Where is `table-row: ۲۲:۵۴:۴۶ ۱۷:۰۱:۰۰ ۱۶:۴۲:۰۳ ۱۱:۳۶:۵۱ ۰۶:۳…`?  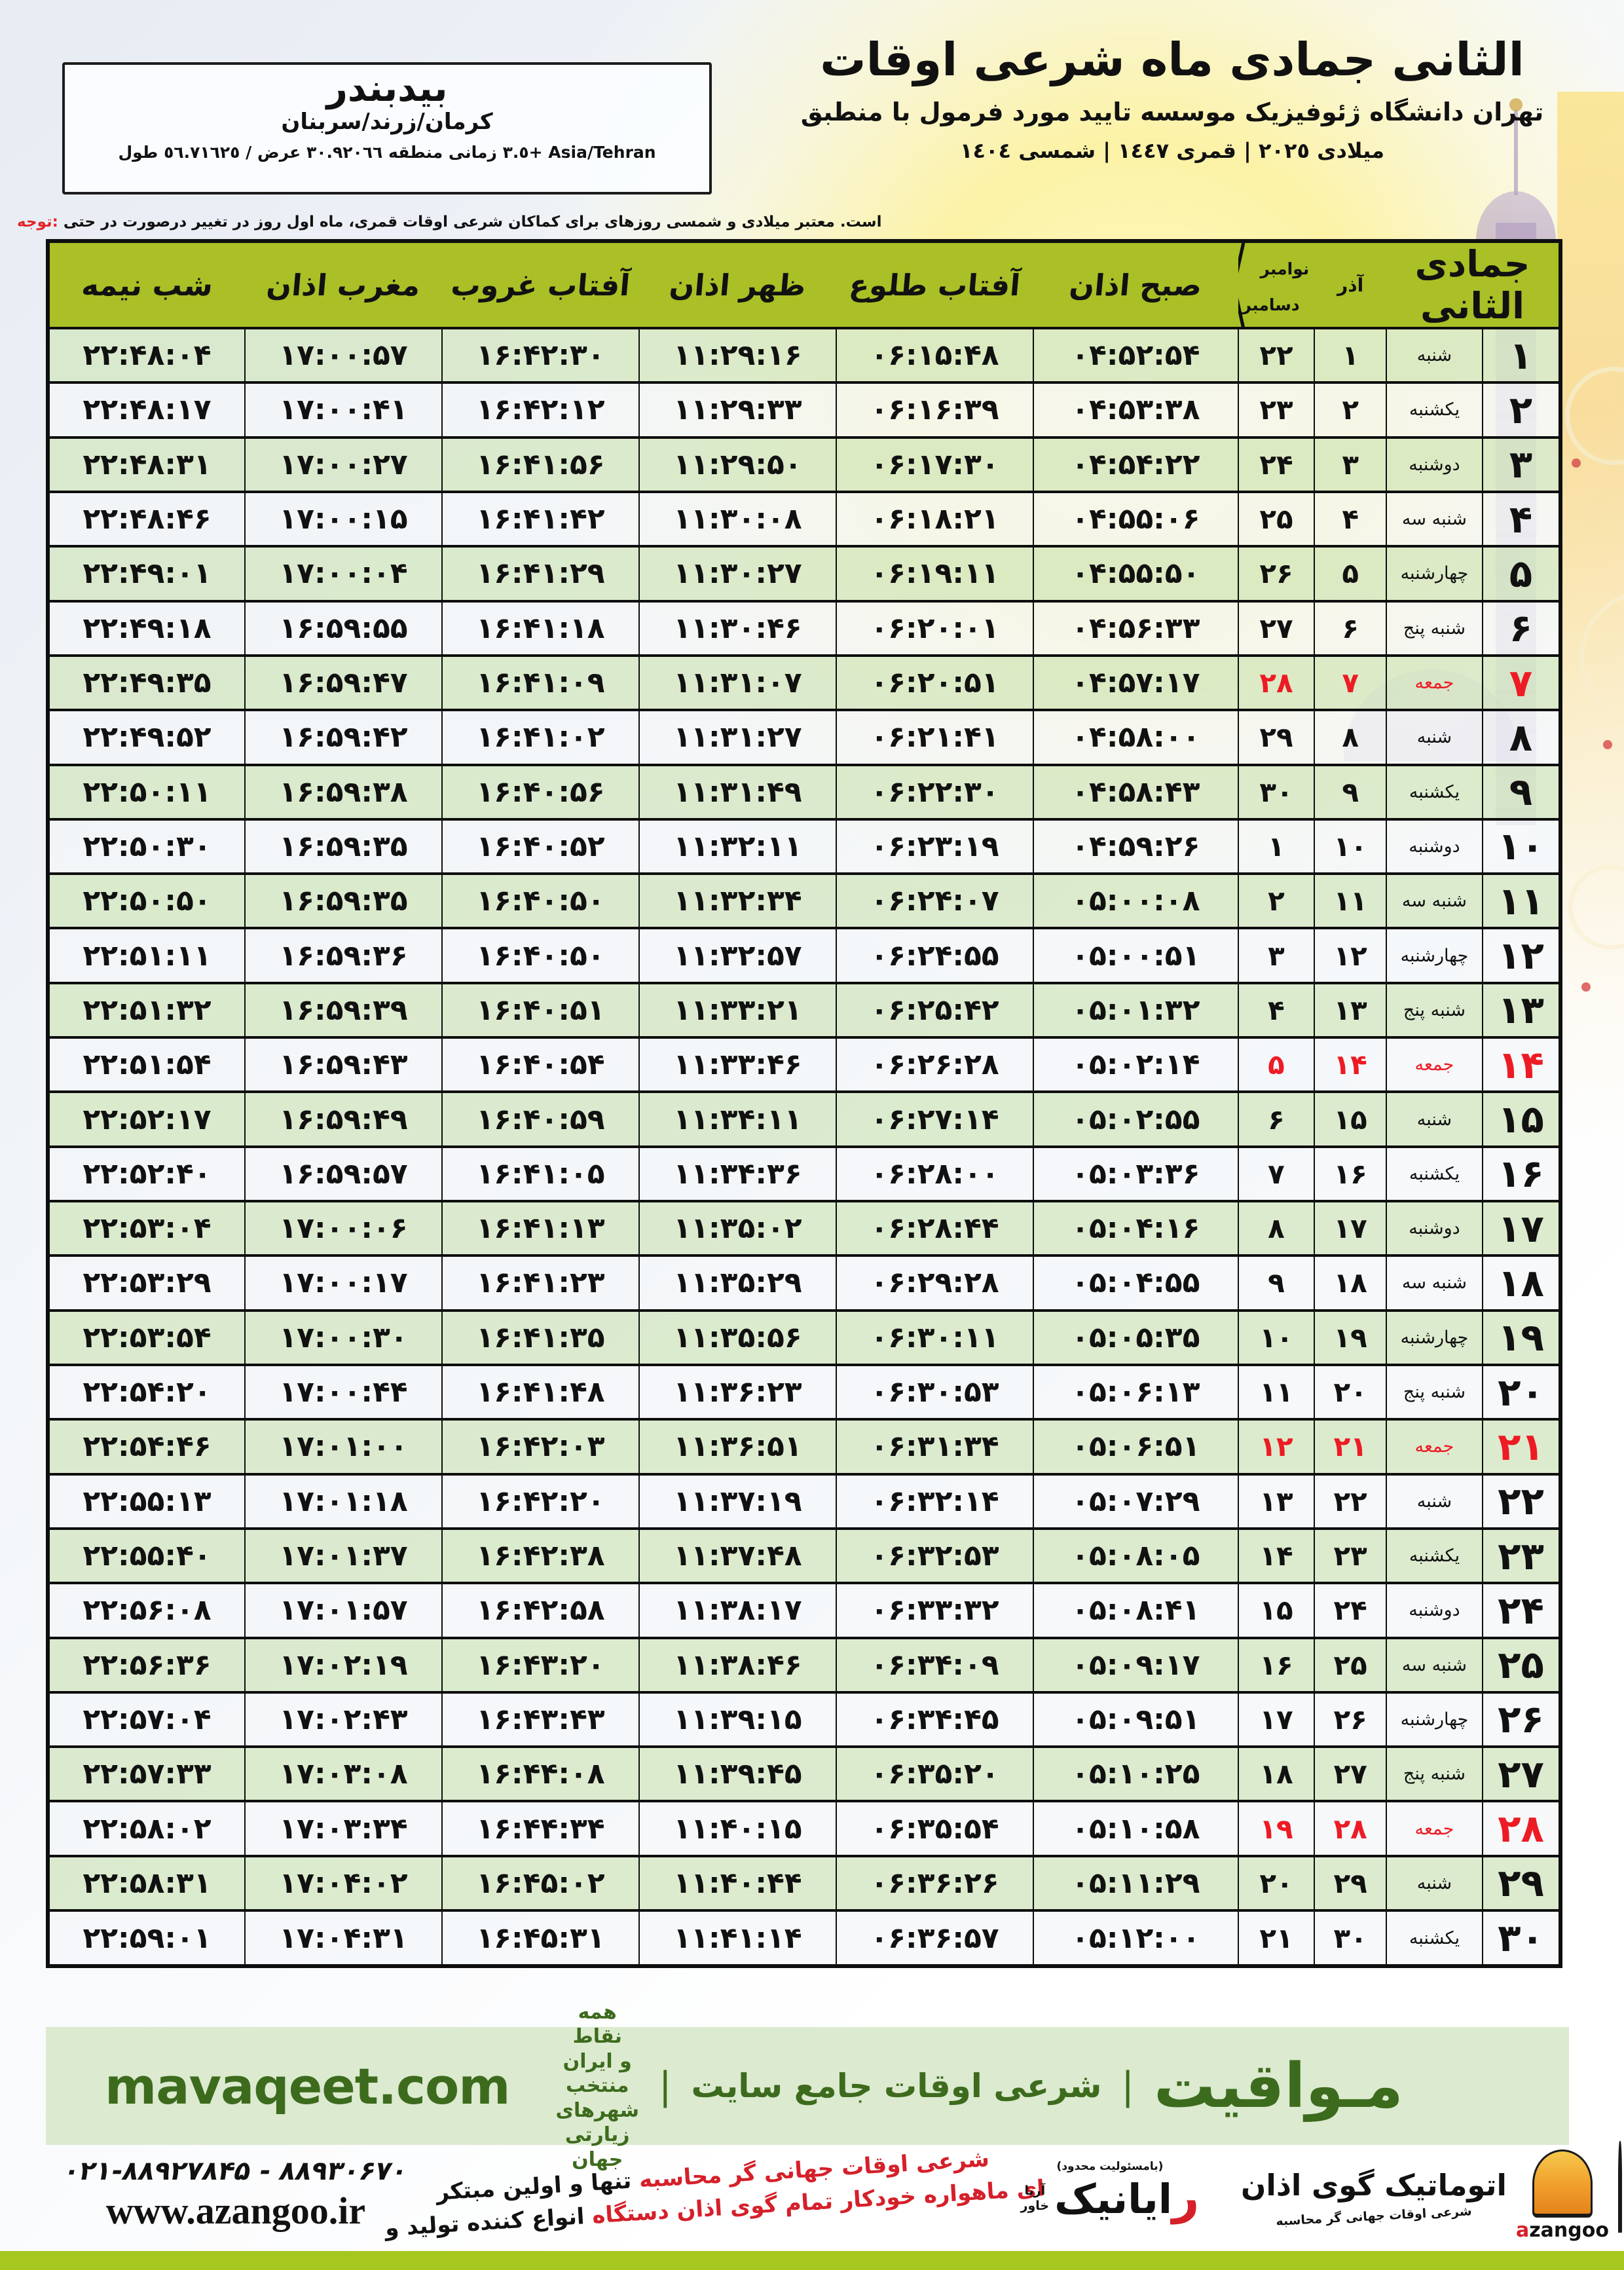
table-row: ۲۲:۵۴:۴۶ ۱۷:۰۱:۰۰ ۱۶:۴۲:۰۳ ۱۱:۳۶:۵۱ ۰۶:۳… is located at coordinates (803, 1446).